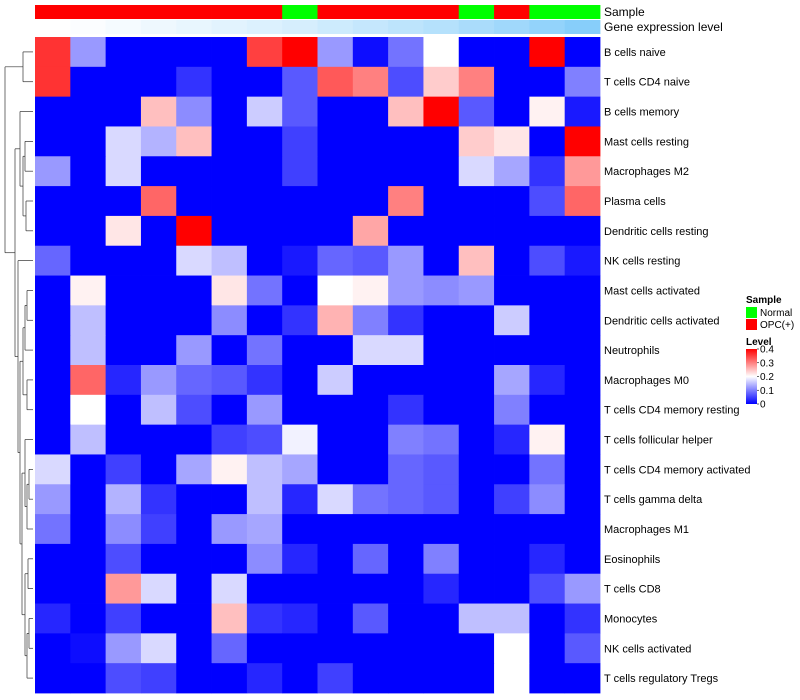 The height and width of the screenshot is (700, 800). I want to click on legend: Sample Normal OPC(+) Level 0.4 0.3 0.2 0.1 0, so click(770, 353).